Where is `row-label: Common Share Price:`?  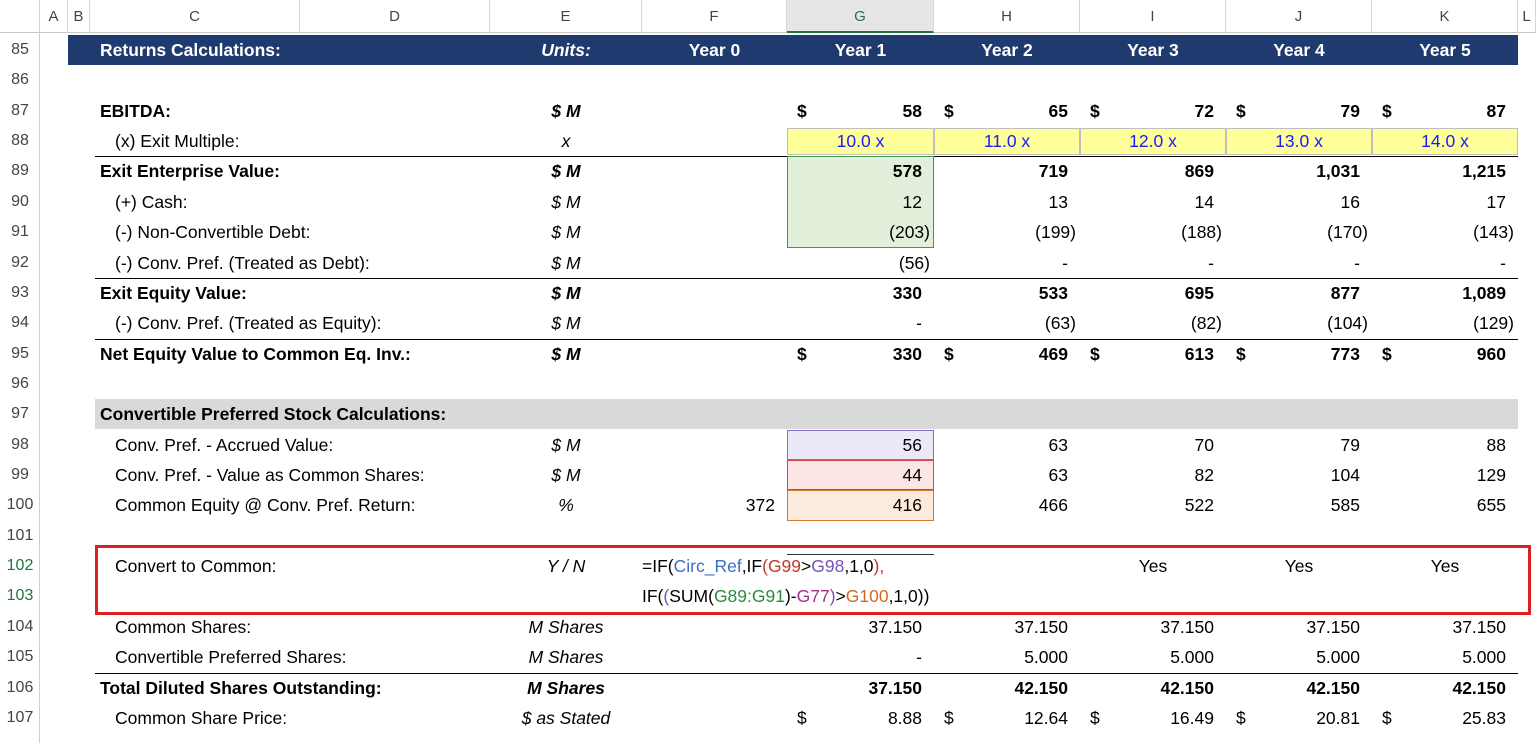
row-label: Common Share Price: is located at coordinates (201, 717).